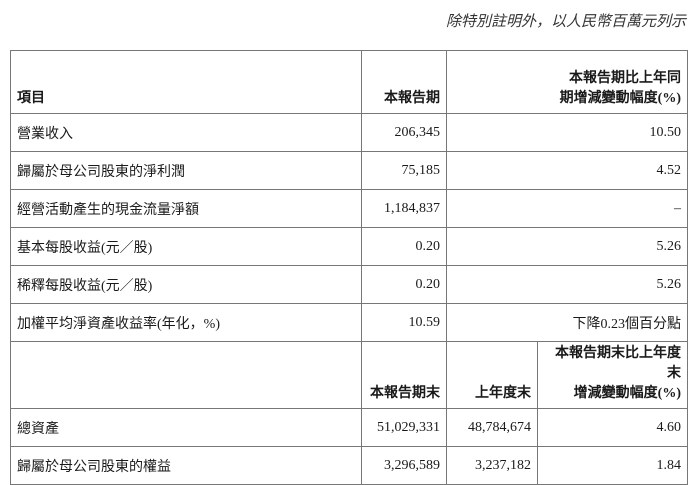  What do you see at coordinates (404, 375) in the screenshot?
I see `header2-current: 本報告期末` at bounding box center [404, 375].